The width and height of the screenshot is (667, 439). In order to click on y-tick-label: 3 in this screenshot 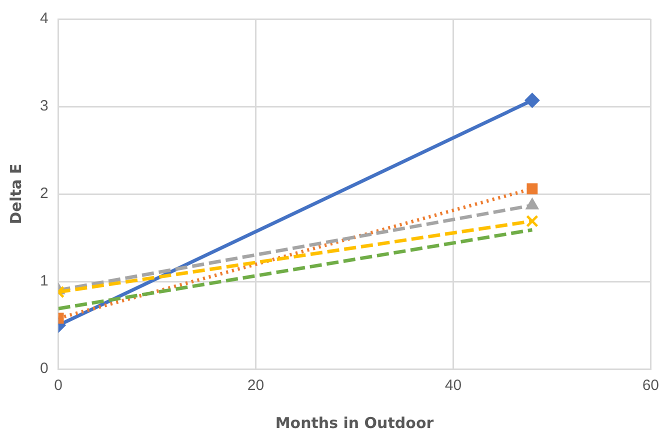, I will do `click(44, 106)`.